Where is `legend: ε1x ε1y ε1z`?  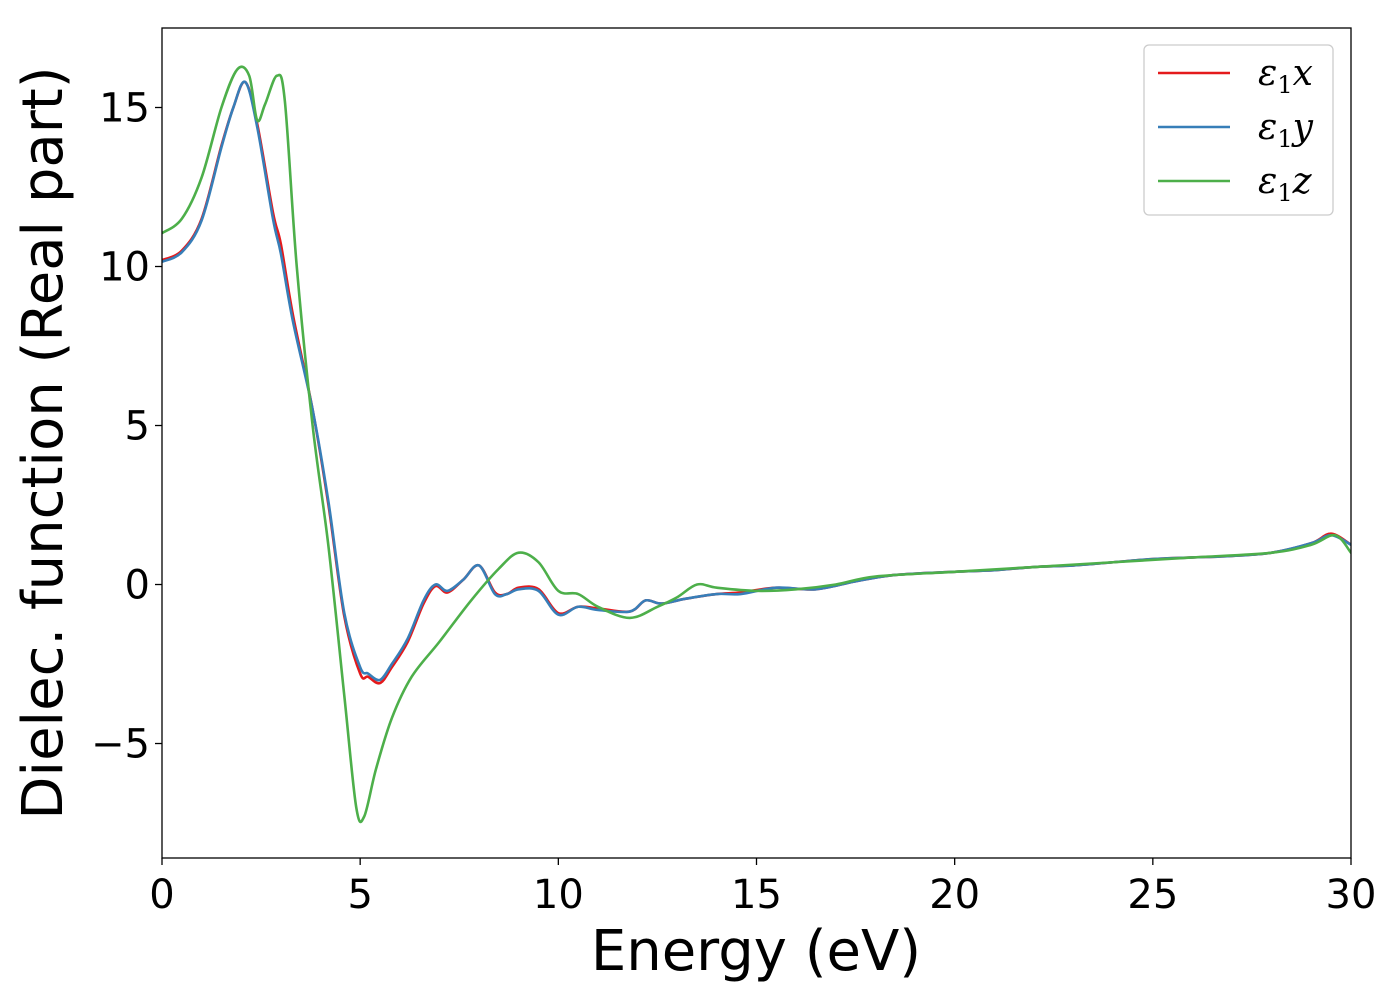 legend: ε1x ε1y ε1z is located at coordinates (1238, 130).